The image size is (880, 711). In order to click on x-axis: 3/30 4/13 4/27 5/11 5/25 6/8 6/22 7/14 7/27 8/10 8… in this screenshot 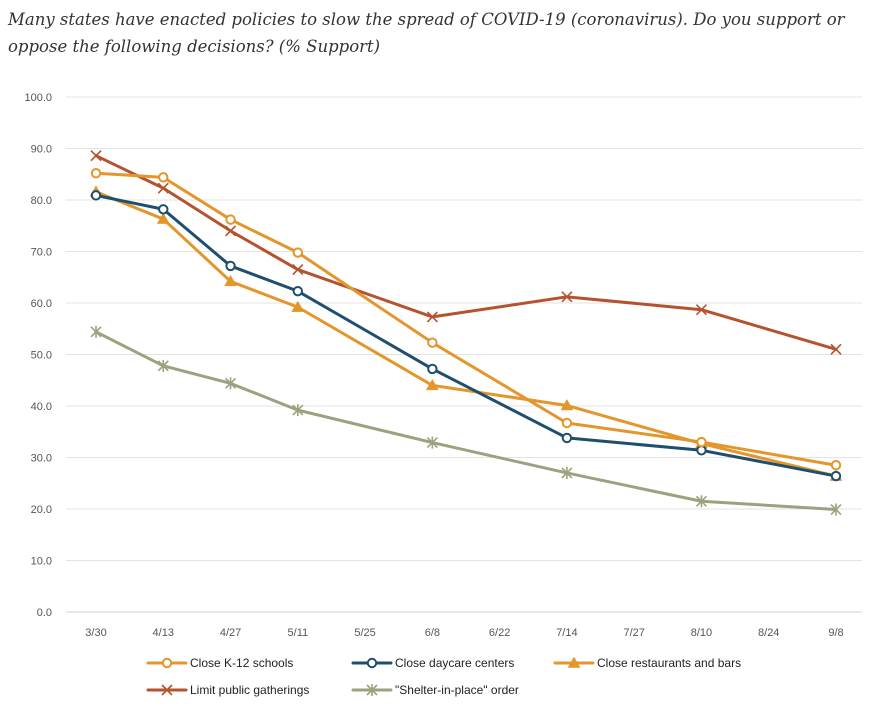, I will do `click(464, 633)`.